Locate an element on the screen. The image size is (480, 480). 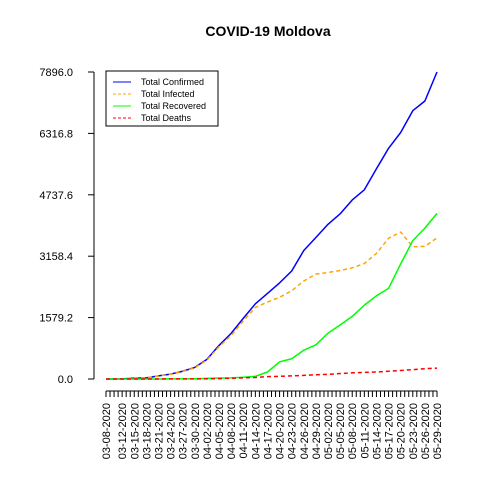
x-tick-label: 04-08-2020 is located at coordinates (232, 431).